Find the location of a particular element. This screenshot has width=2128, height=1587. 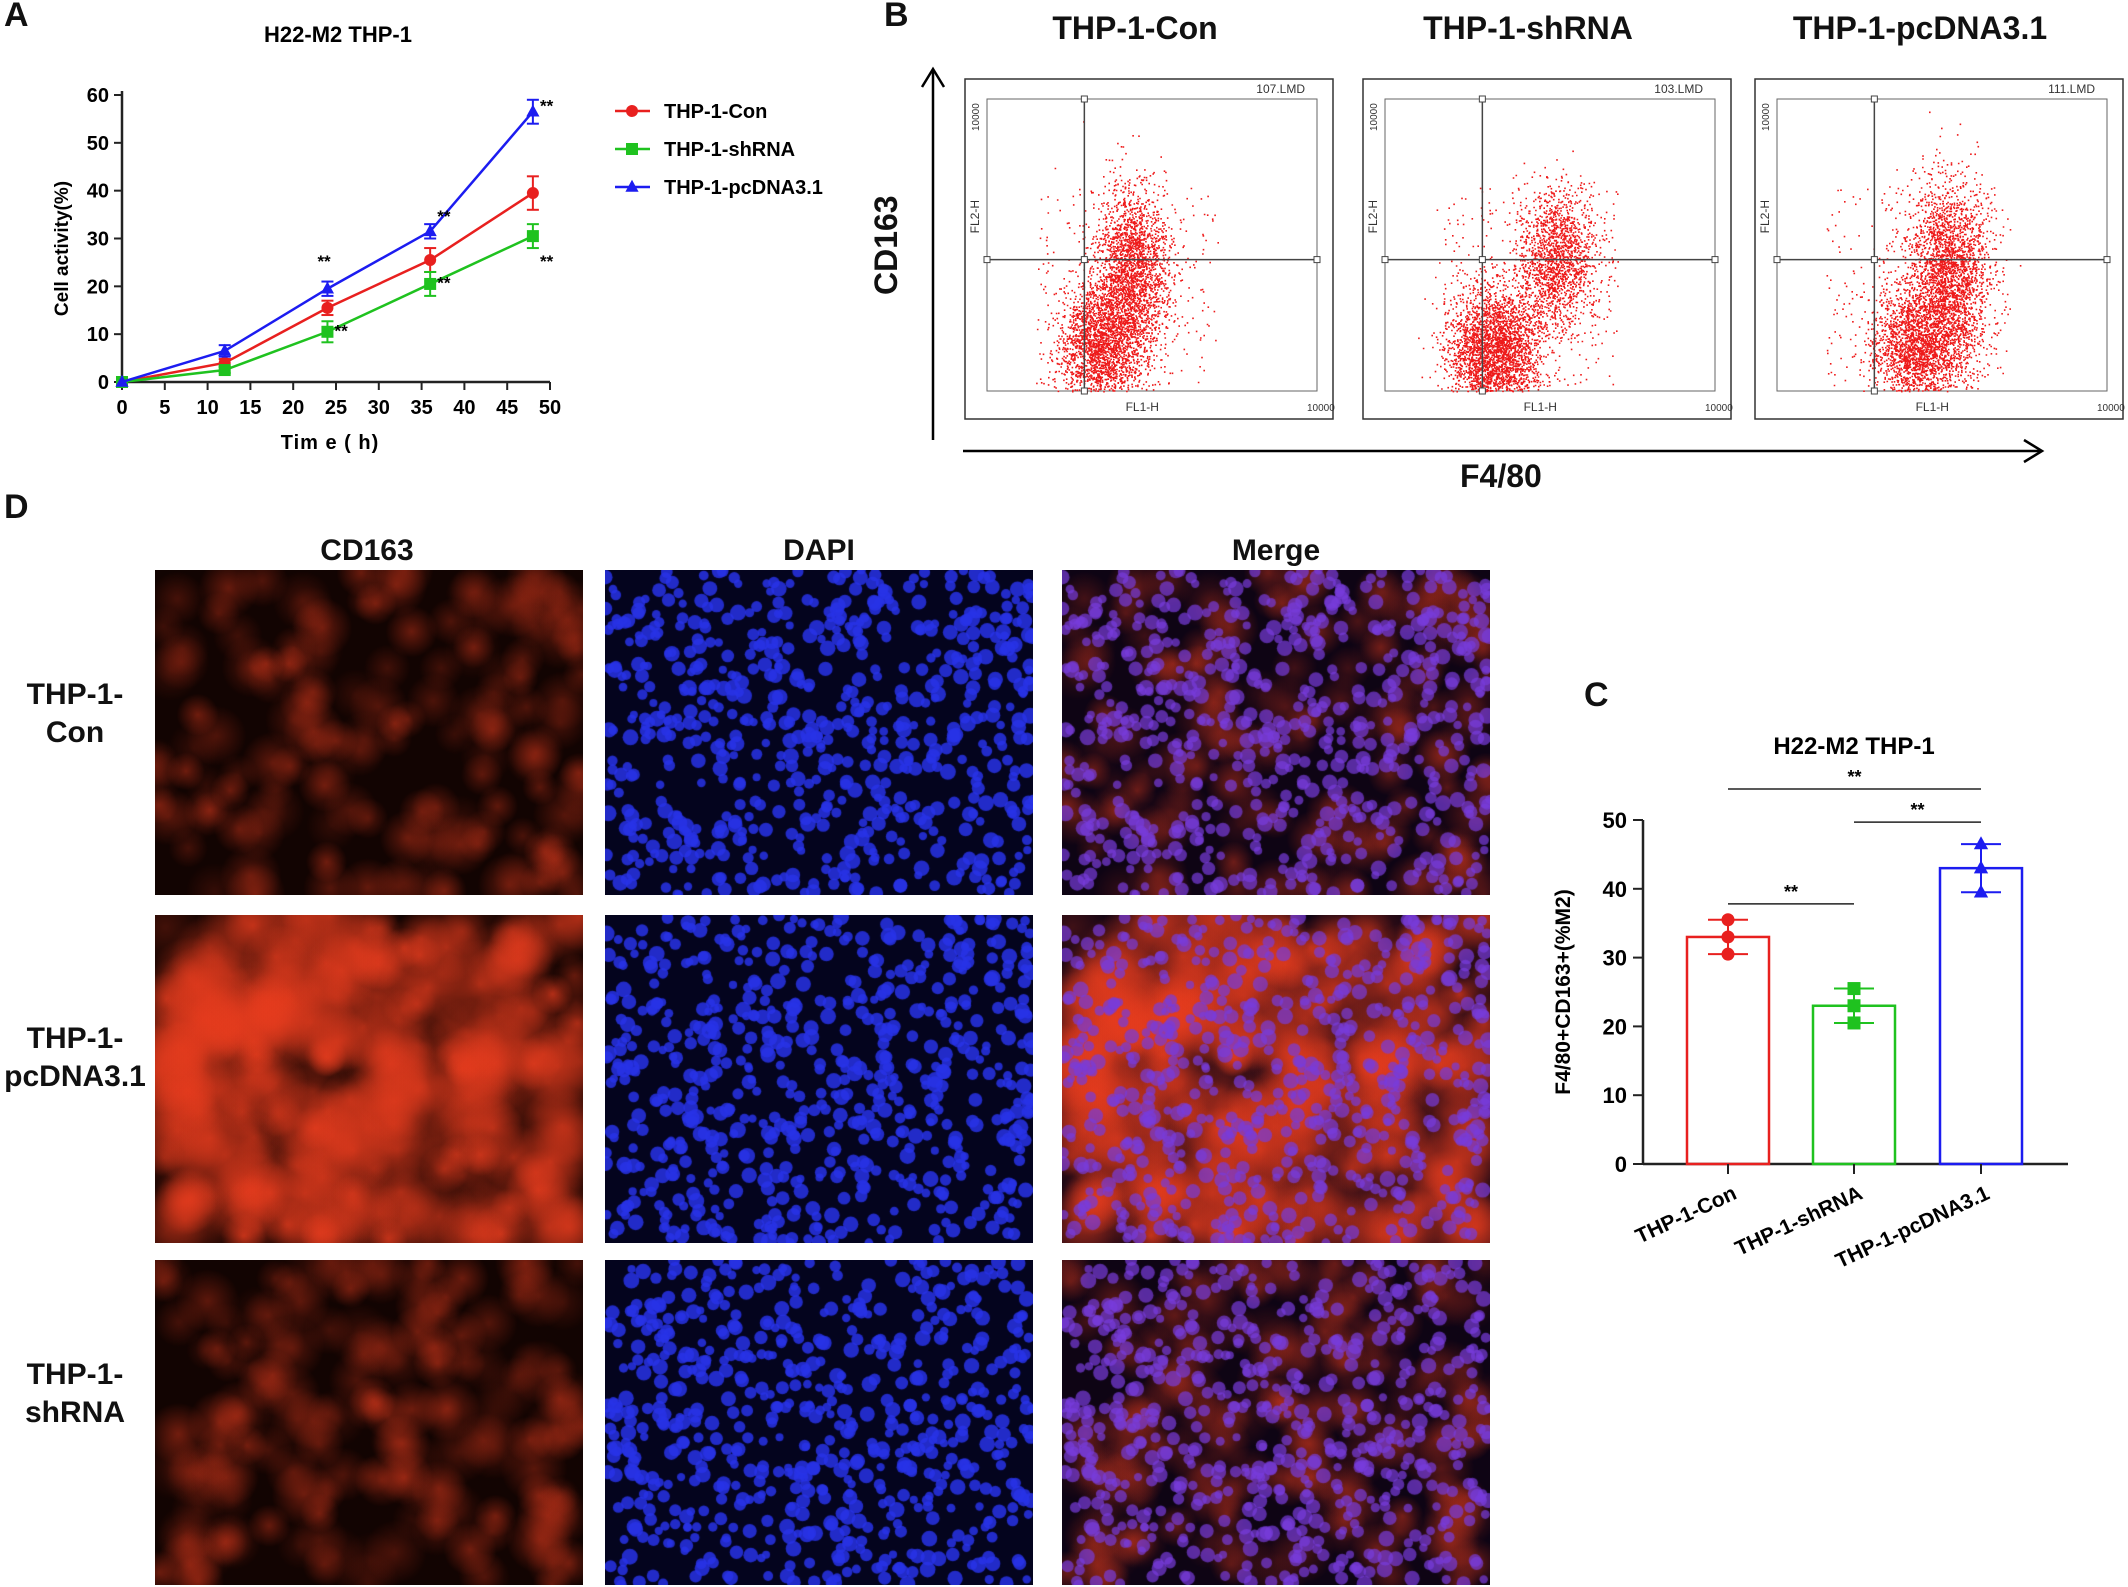

flow-title-shrna: THP-1-shRNA is located at coordinates (1528, 28).